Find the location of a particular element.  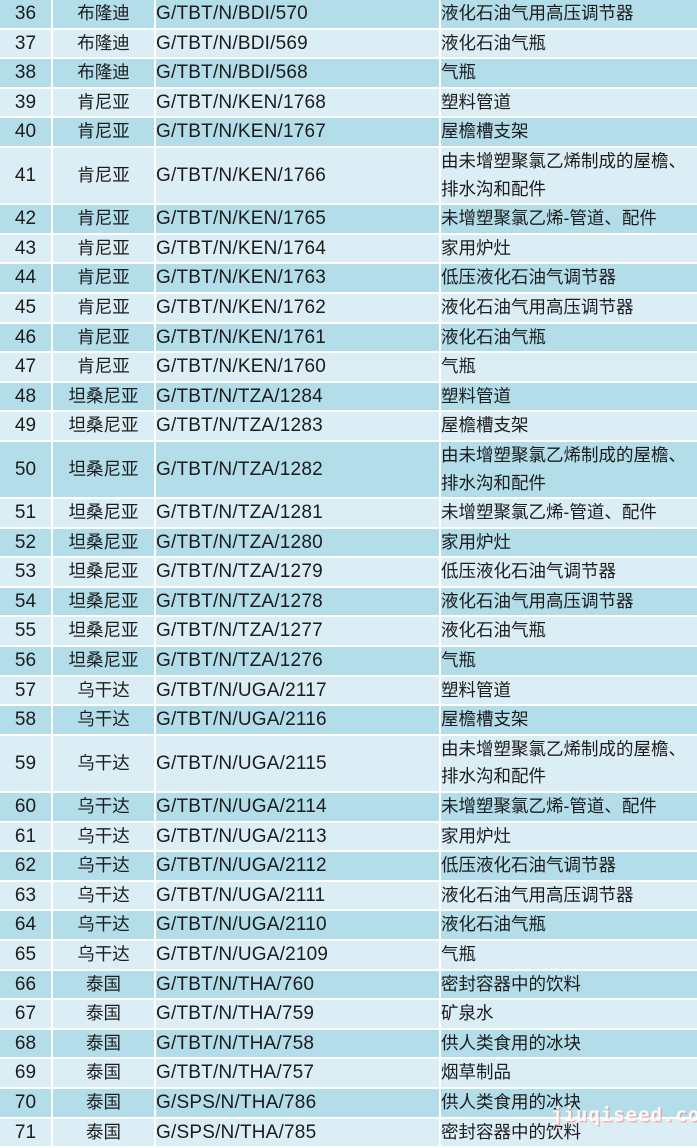

product-cell: 屋檐槽支架 is located at coordinates (568, 426).